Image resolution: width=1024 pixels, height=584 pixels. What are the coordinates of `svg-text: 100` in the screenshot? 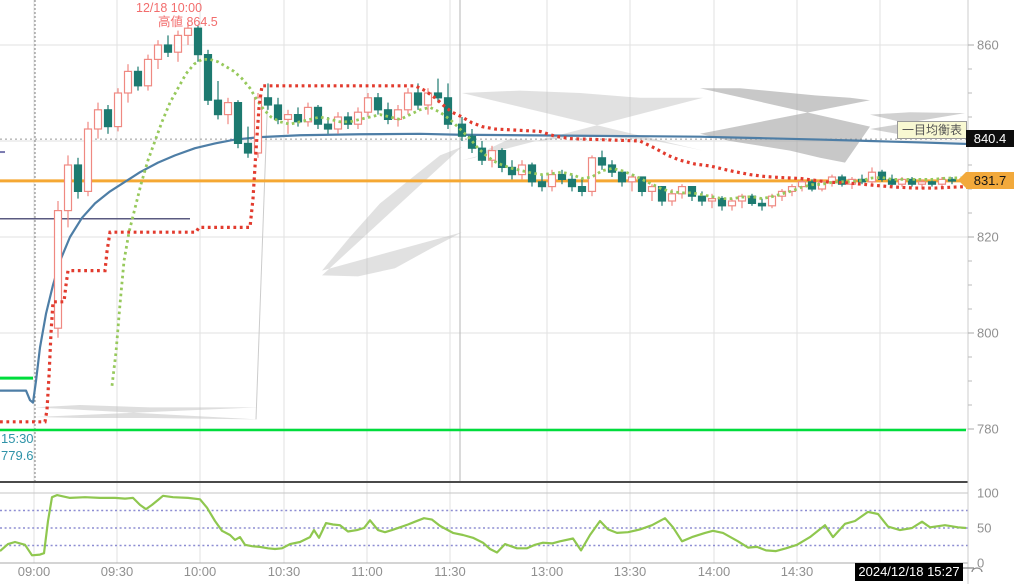 It's located at (988, 493).